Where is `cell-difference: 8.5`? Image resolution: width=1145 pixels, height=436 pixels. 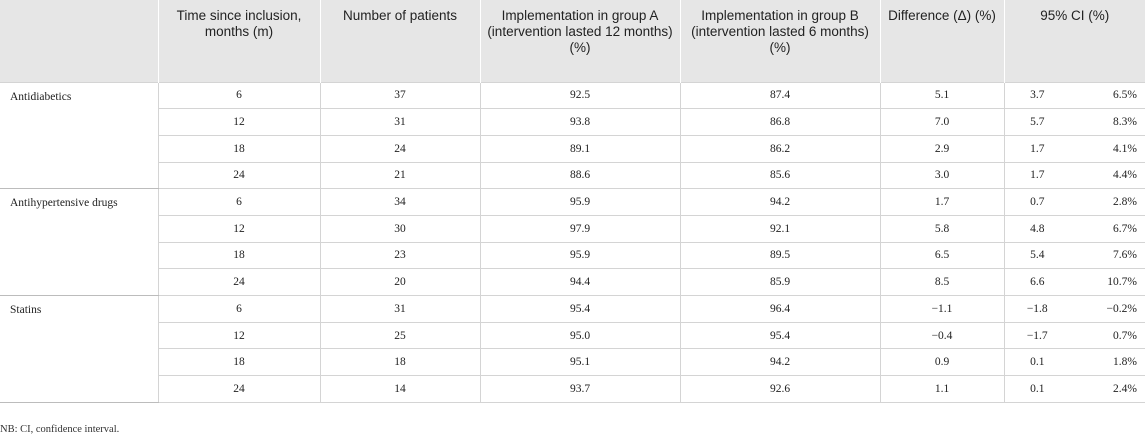 cell-difference: 8.5 is located at coordinates (941, 282).